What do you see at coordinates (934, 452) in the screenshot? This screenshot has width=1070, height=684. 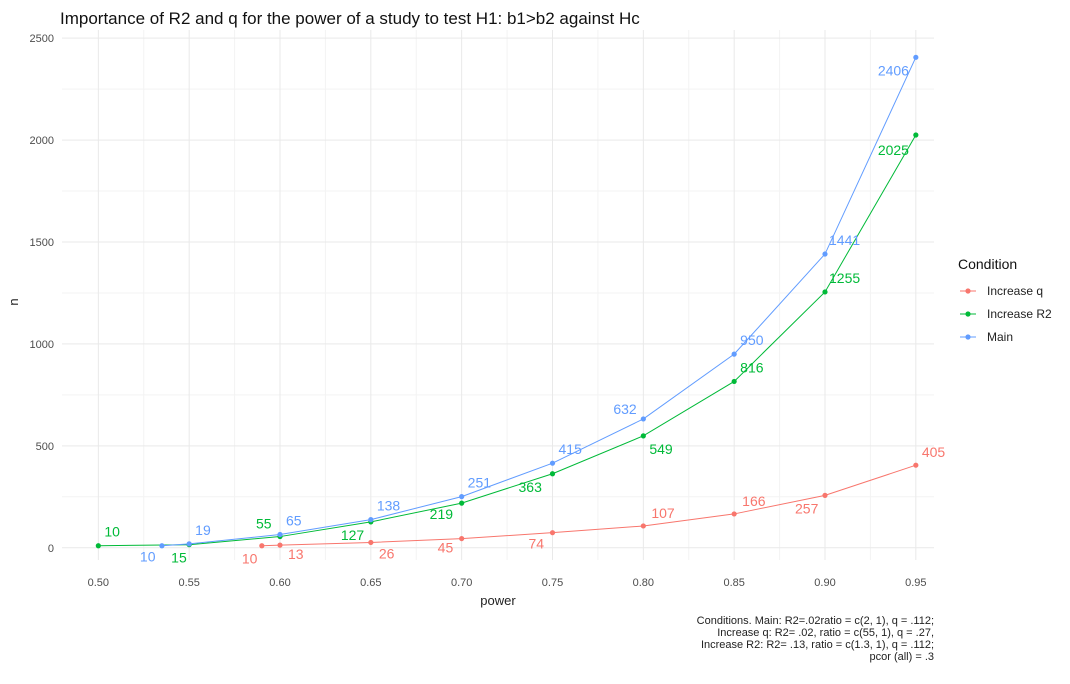 I see `data-label-increase-q: 405` at bounding box center [934, 452].